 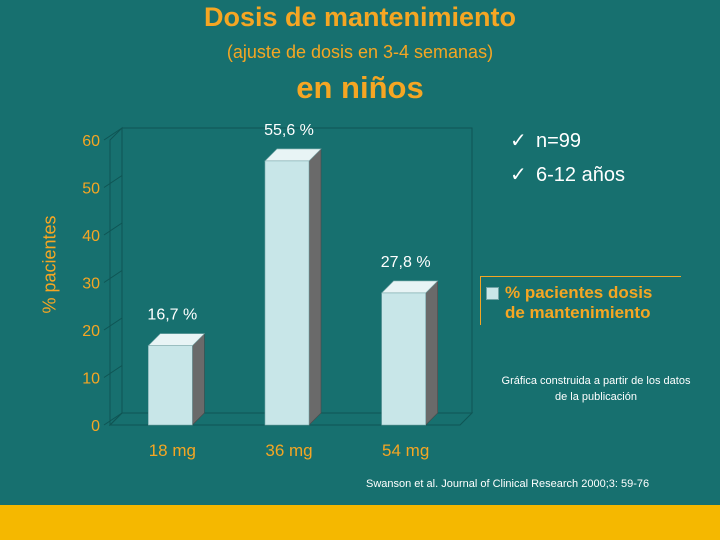 What do you see at coordinates (289, 130) in the screenshot?
I see `data-label: 55,6 %` at bounding box center [289, 130].